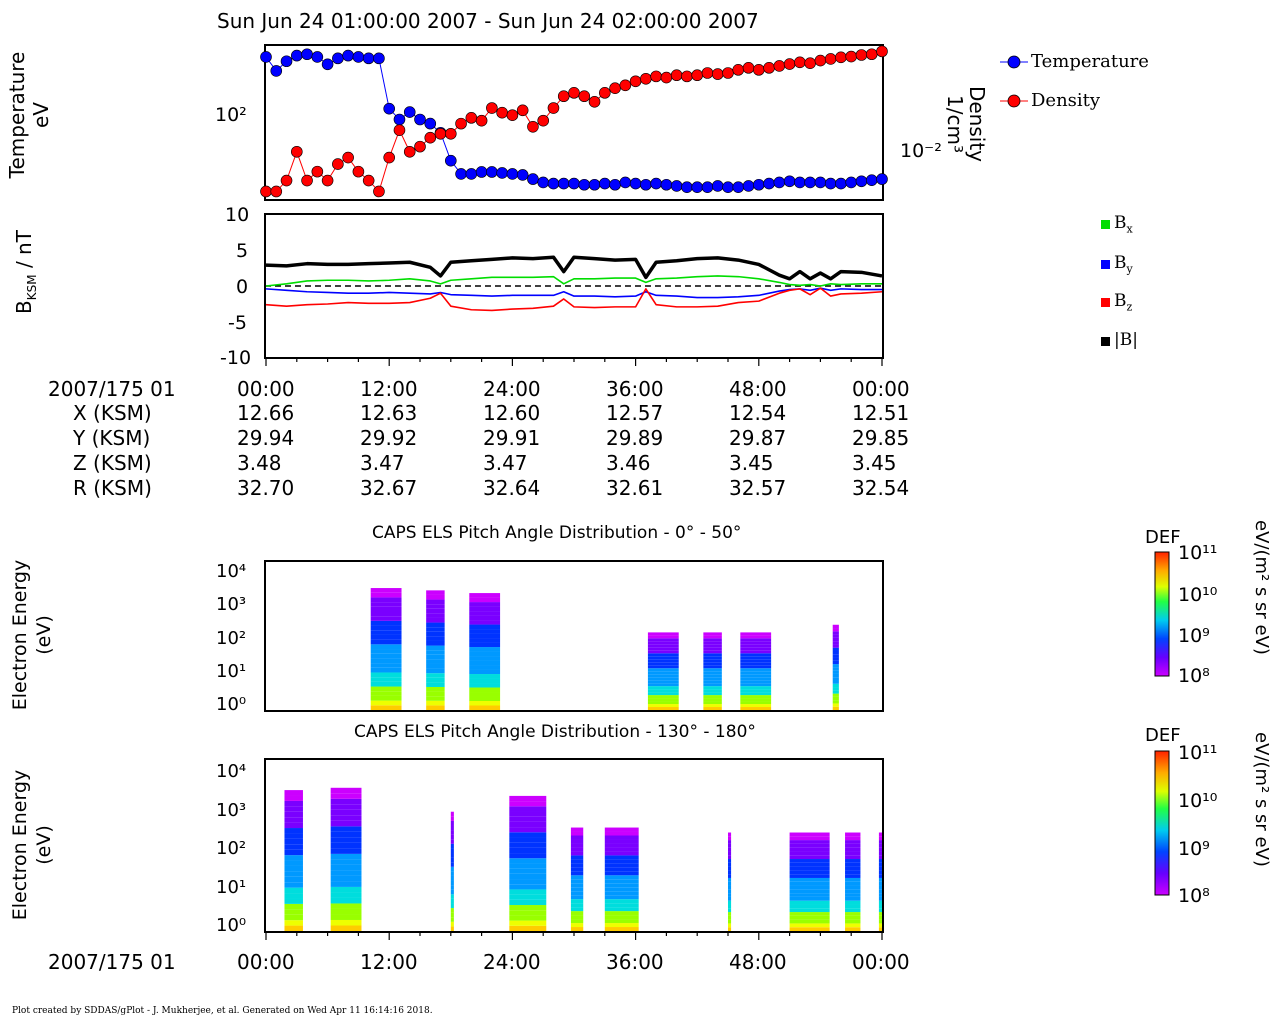  I want to click on legend-bz-label: Bz, so click(1123, 302).